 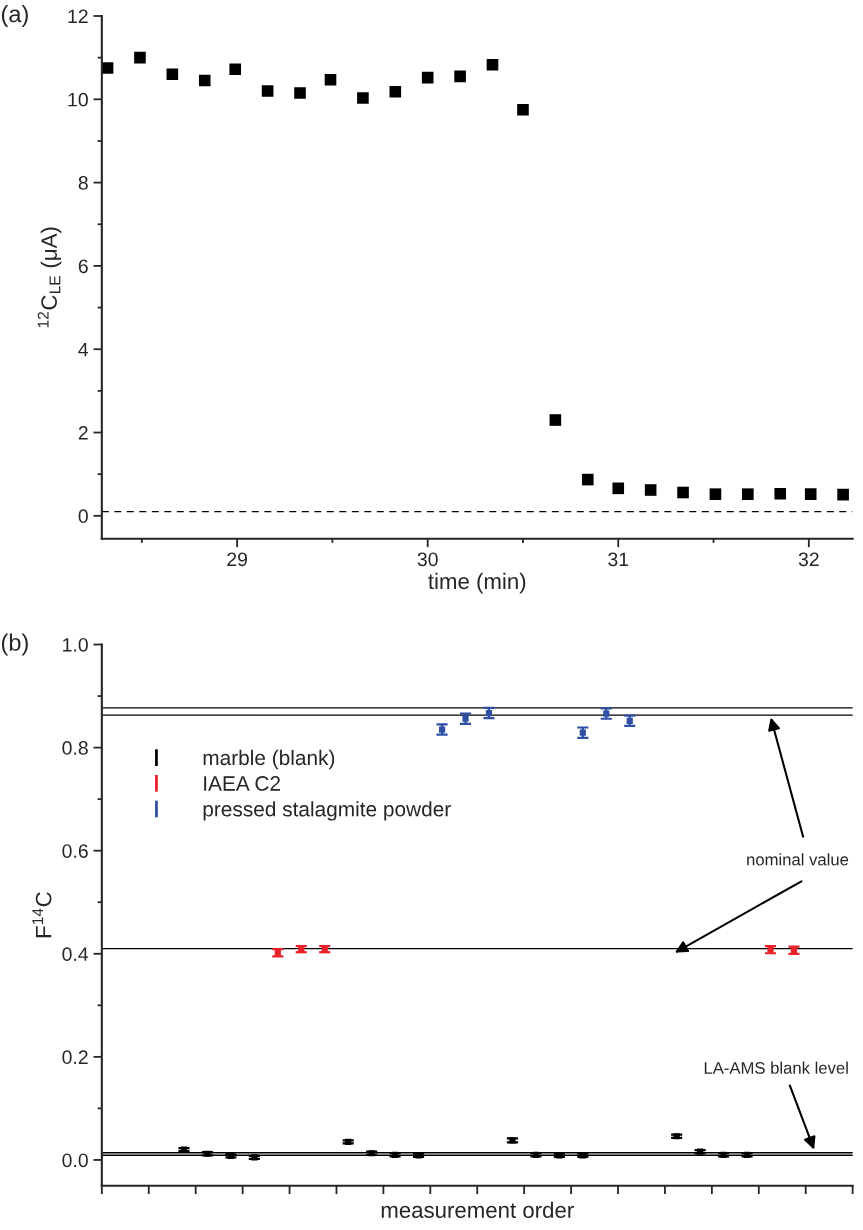 What do you see at coordinates (83, 516) in the screenshot?
I see `y-tick-label: 0` at bounding box center [83, 516].